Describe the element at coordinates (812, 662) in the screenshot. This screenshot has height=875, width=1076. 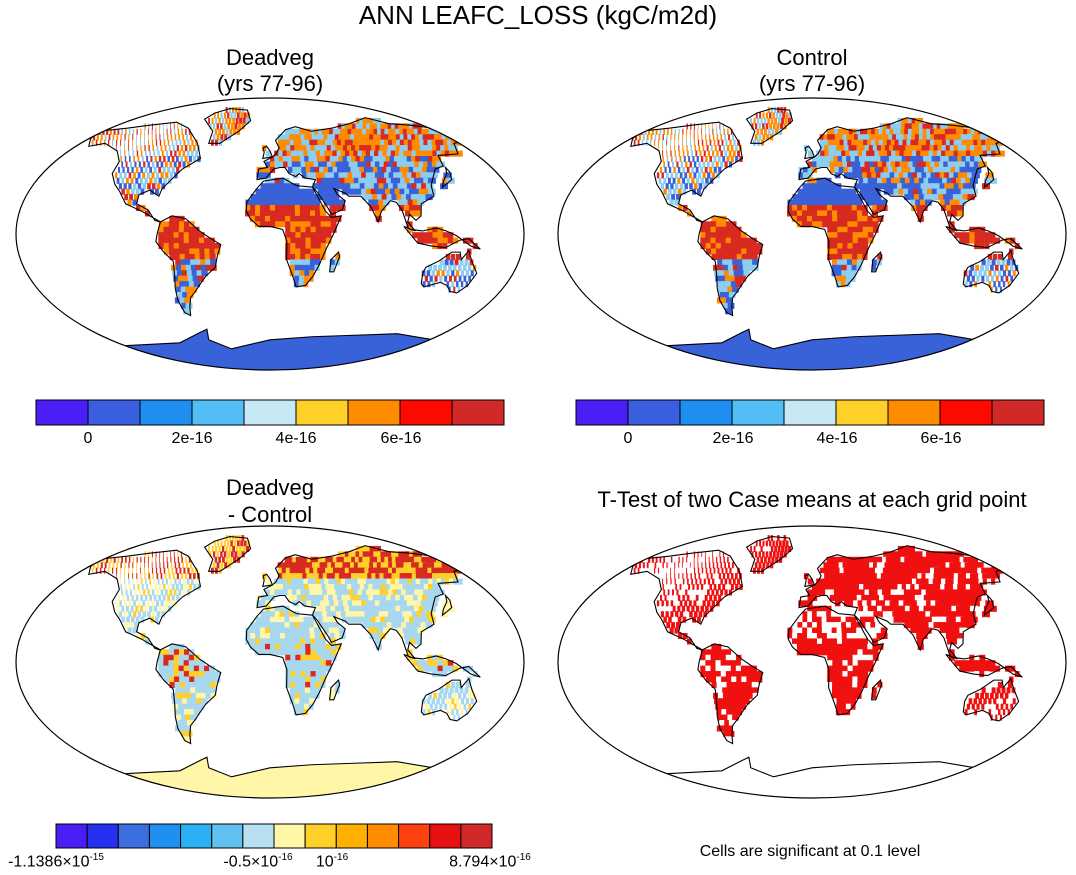
I see `map-border` at that location.